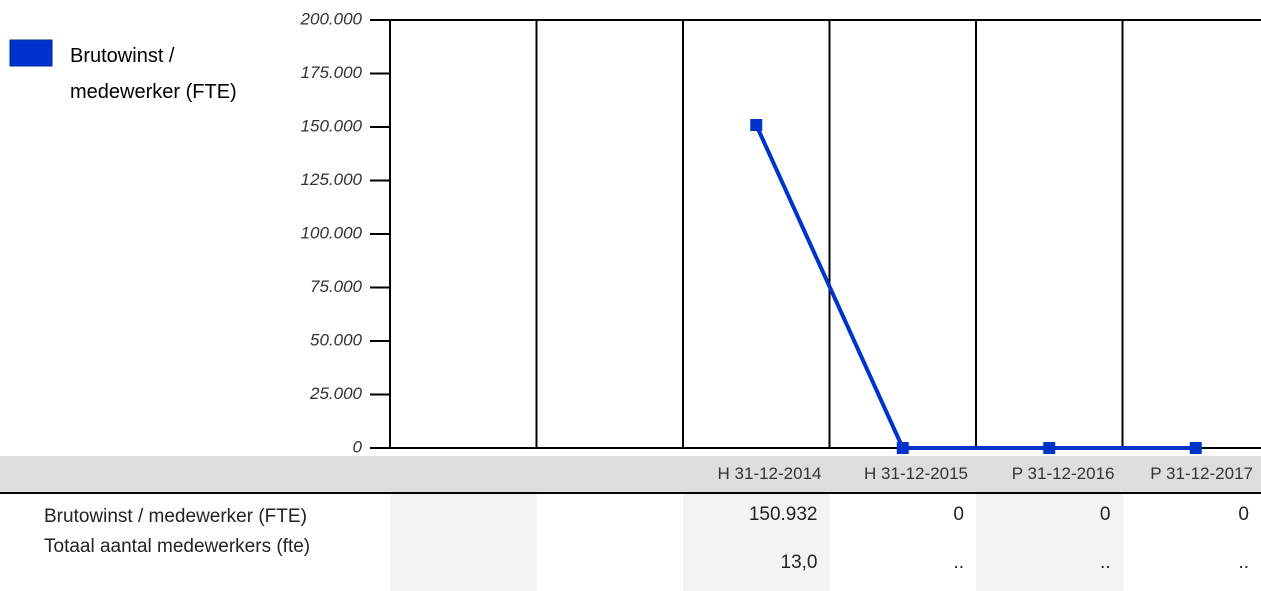 The height and width of the screenshot is (591, 1261). Describe the element at coordinates (332, 179) in the screenshot. I see `y-tick-label: 125.000` at that location.